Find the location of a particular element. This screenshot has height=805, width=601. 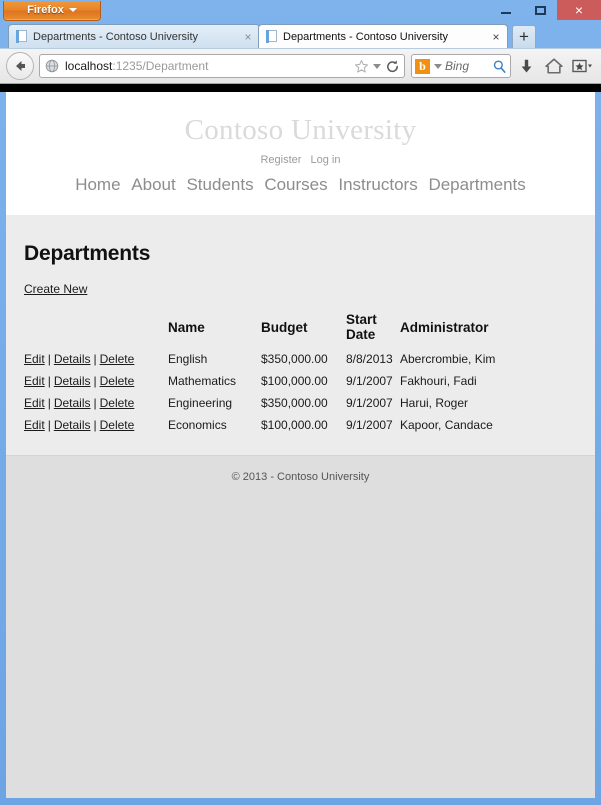

browser-tab-2: Departments - Contoso University × is located at coordinates (383, 36).